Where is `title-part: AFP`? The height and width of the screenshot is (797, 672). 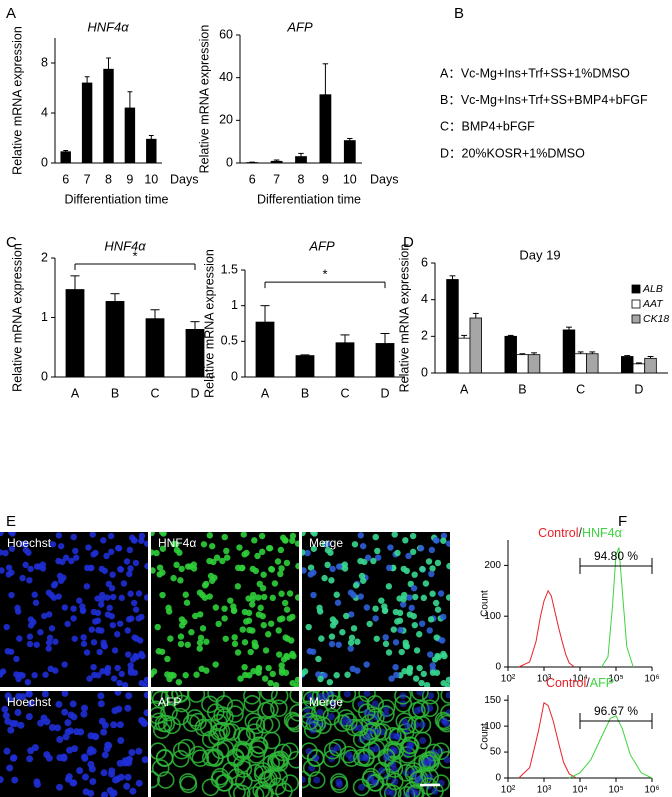 title-part: AFP is located at coordinates (602, 683).